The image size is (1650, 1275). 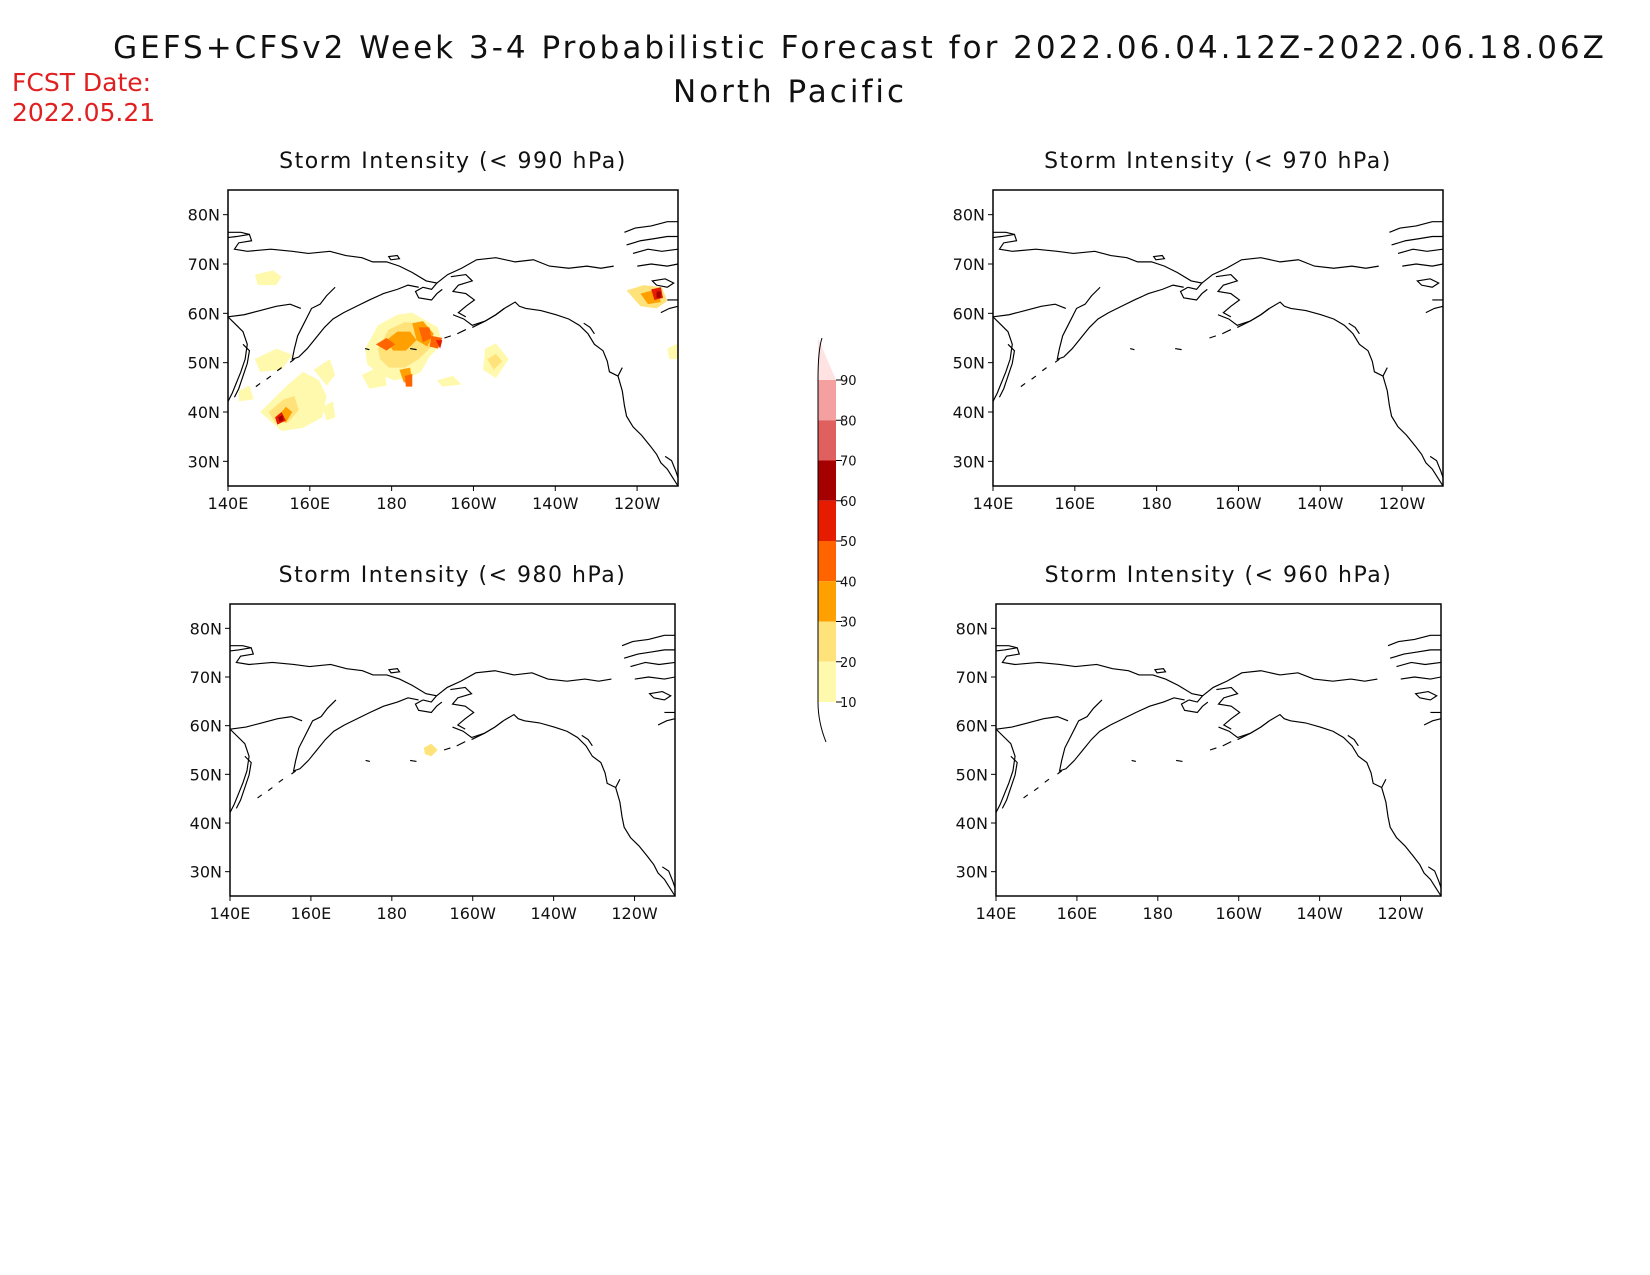 What do you see at coordinates (848, 381) in the screenshot?
I see `colorbar-tick-label: 90` at bounding box center [848, 381].